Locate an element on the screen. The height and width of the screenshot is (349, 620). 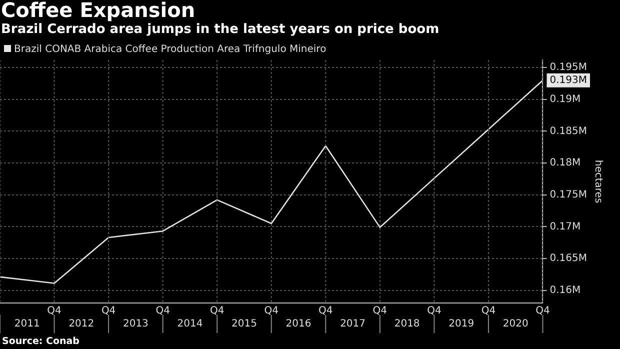
text: 2019 is located at coordinates (461, 324).